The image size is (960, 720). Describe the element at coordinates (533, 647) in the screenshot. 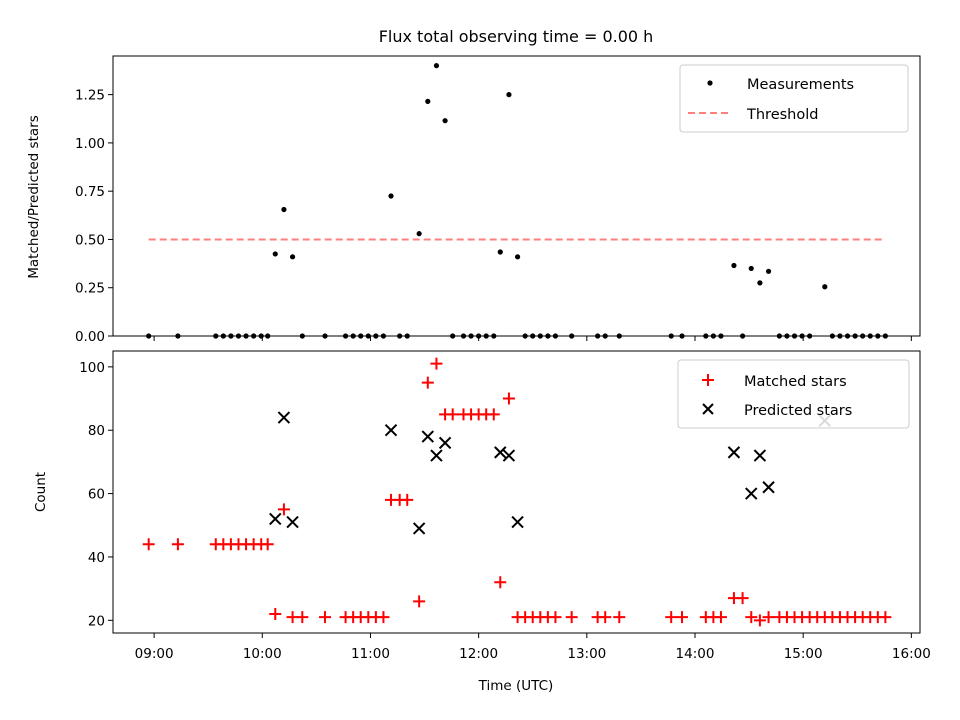

I see `bottom-x-axis: 09:00 10:00 11:00 12:00 13:00 14:00 15:00 16:00` at that location.